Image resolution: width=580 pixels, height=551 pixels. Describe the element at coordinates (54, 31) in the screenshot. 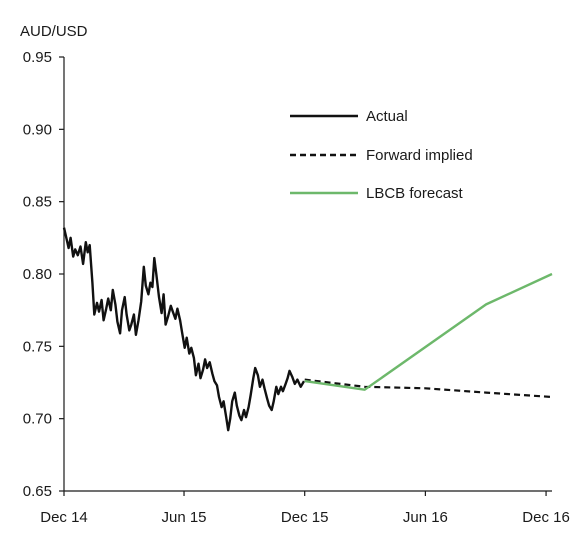

I see `y-axis-title: AUD/USD` at that location.